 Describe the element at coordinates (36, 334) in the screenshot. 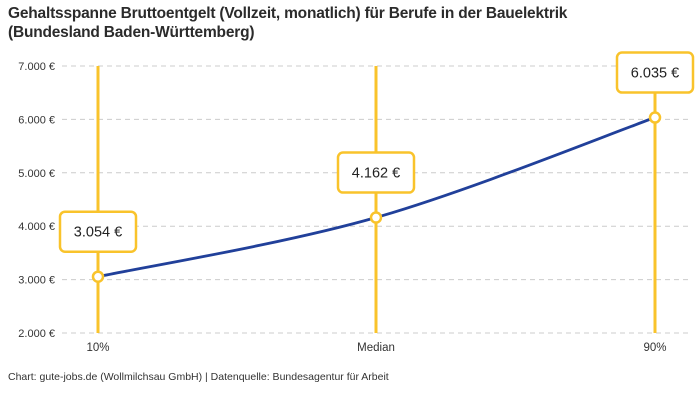

I see `y-tick-label: 2.000 €` at that location.